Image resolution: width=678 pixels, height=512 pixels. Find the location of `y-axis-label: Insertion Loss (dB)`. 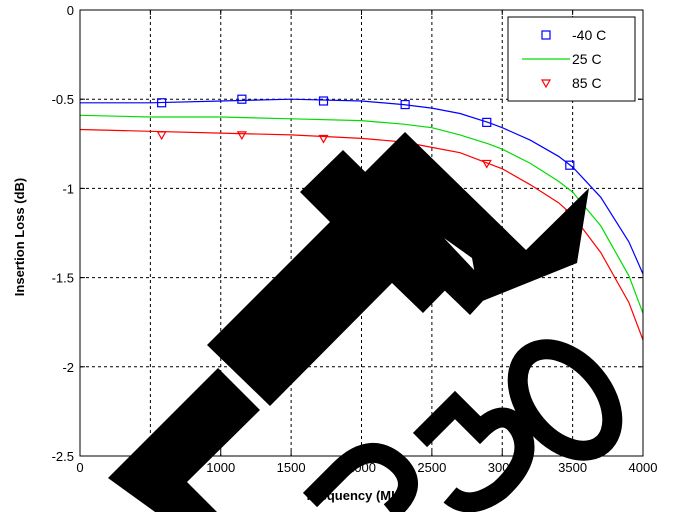

y-axis-label: Insertion Loss (dB) is located at coordinates (19, 237).